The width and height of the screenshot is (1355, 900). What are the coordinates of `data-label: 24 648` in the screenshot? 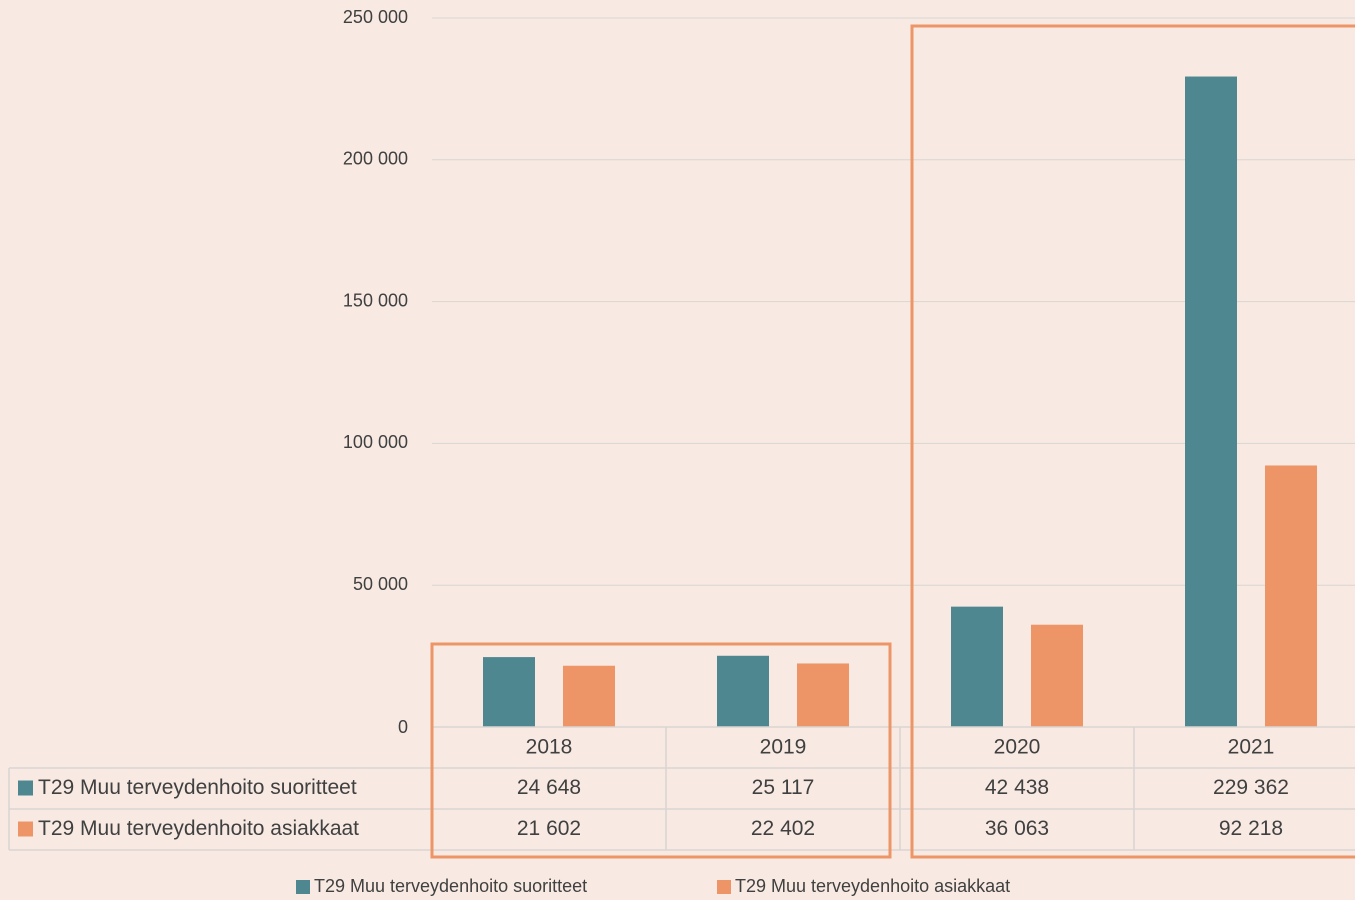 It's located at (549, 787).